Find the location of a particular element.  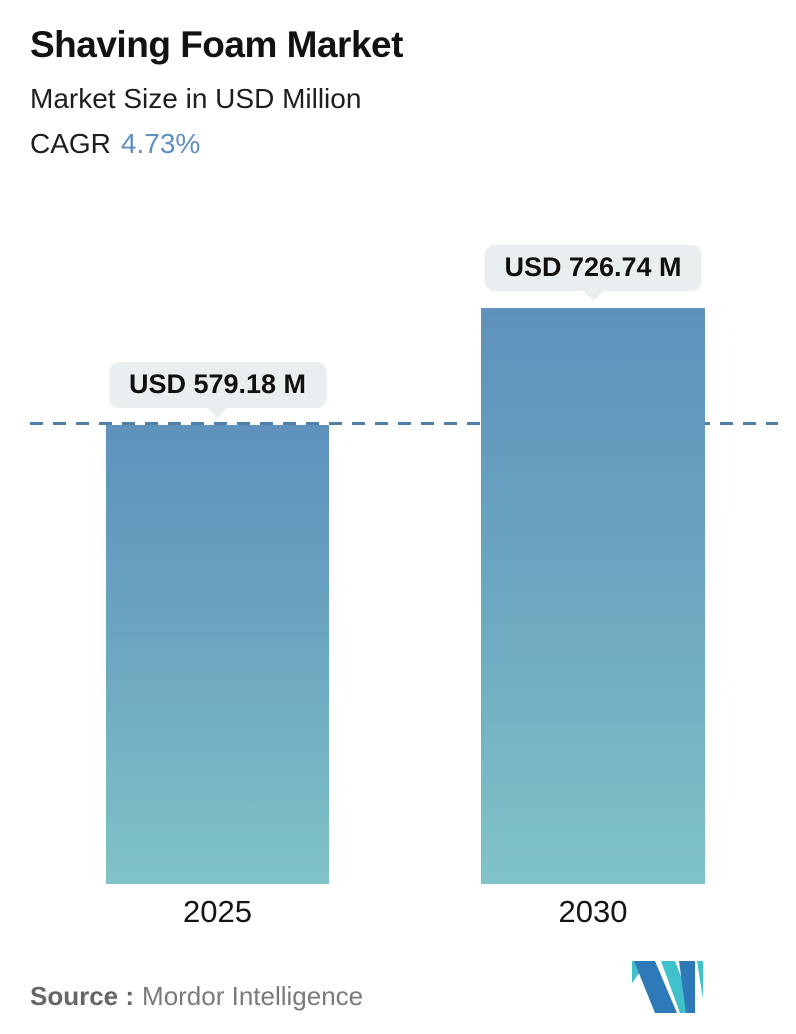

dashed-reference-line is located at coordinates (404, 423).